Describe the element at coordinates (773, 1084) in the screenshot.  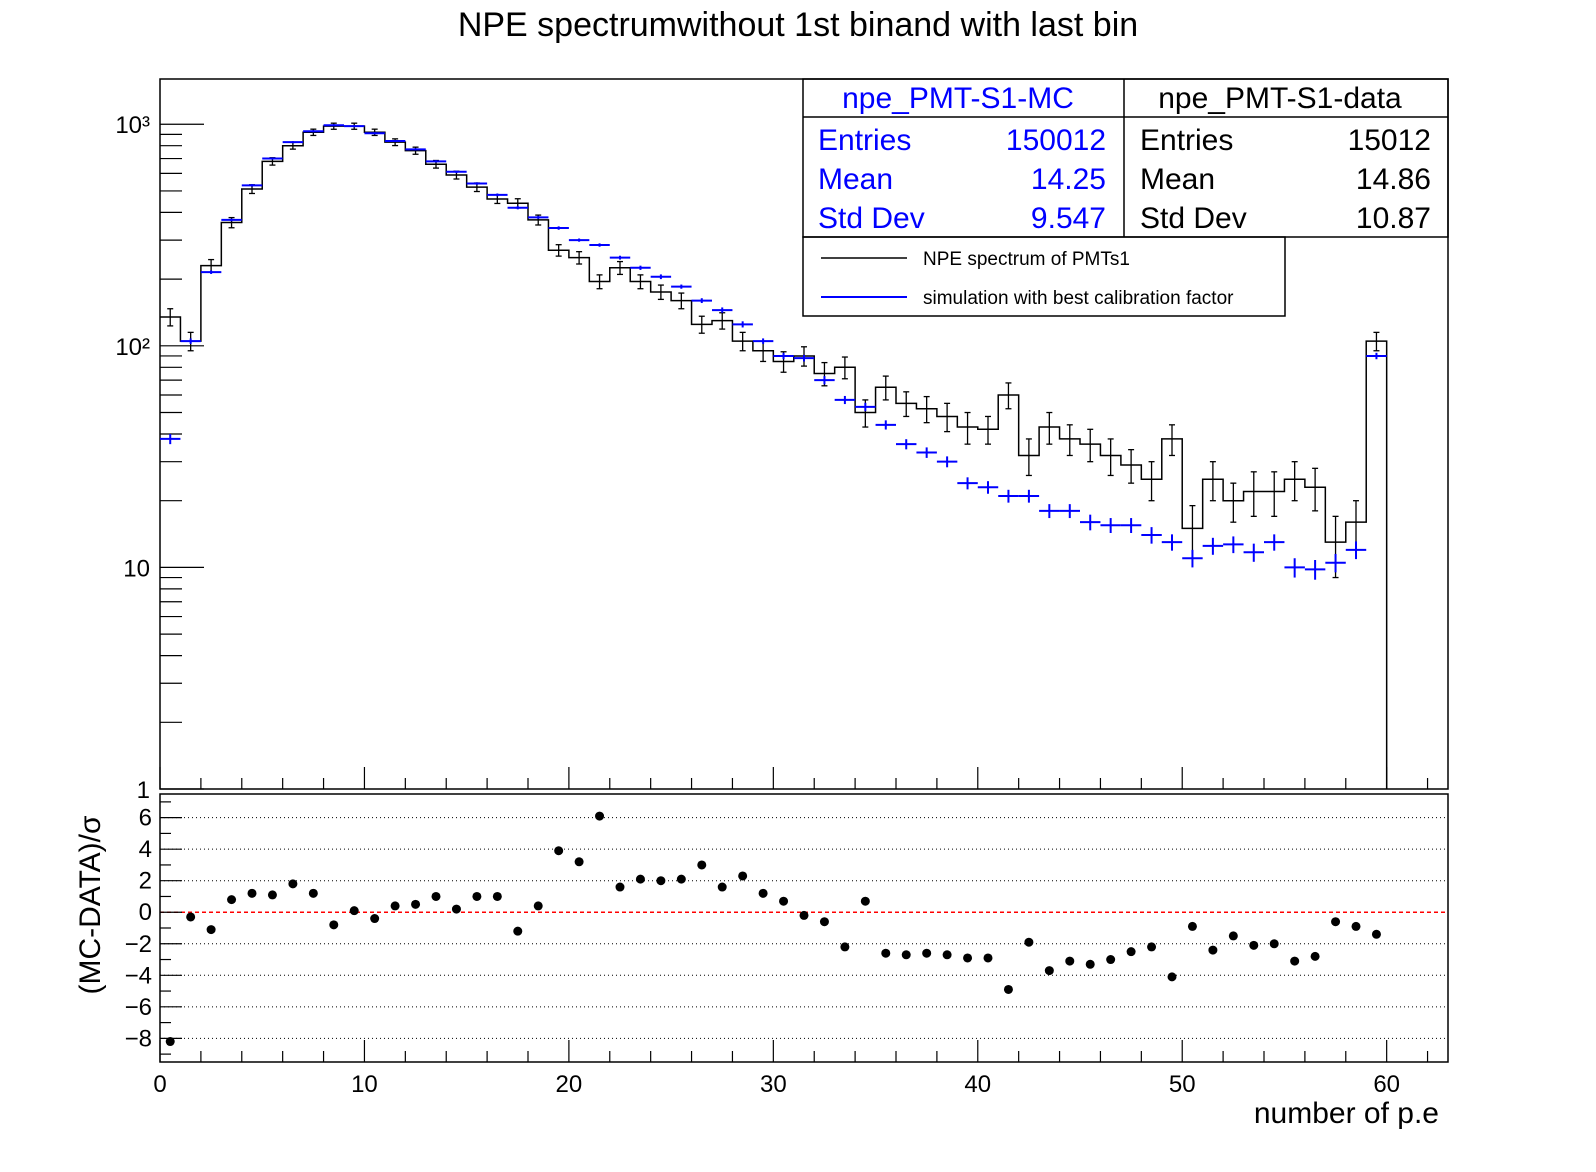
I see `x-tick-label: 30` at that location.